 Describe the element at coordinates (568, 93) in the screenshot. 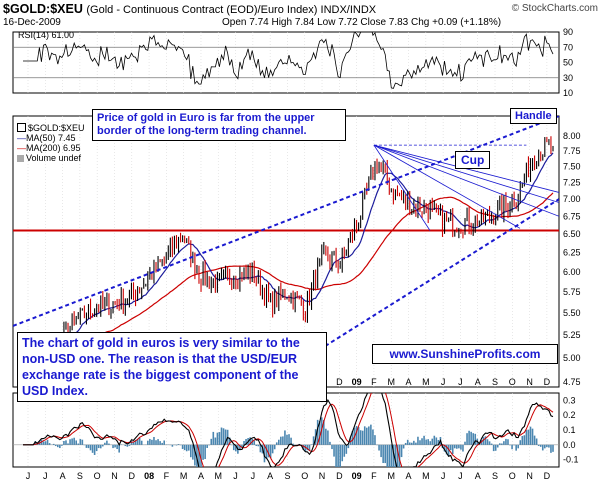

I see `rsi-tick-label: 10` at that location.